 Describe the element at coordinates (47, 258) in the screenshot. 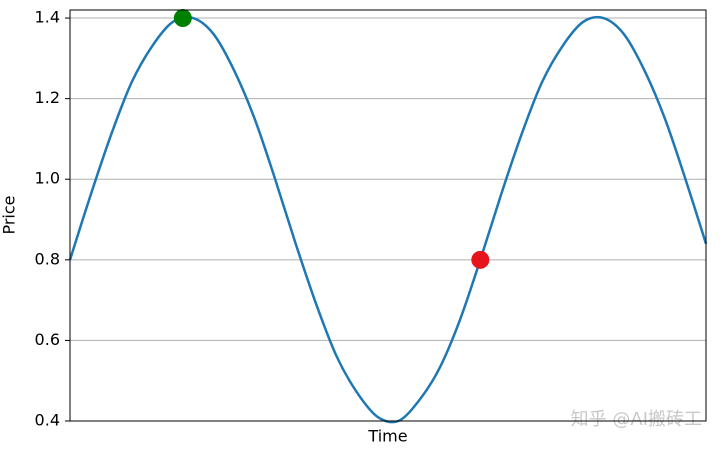

I see `y-tick-label: 0.8` at that location.